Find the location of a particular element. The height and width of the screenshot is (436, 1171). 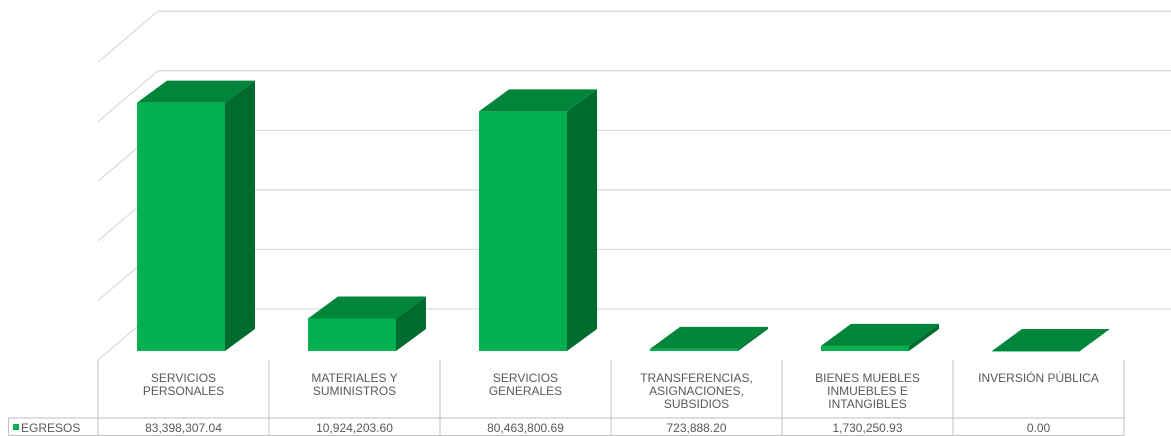

category-label-line: INVERSIÓN PÚBLICA is located at coordinates (1038, 377).